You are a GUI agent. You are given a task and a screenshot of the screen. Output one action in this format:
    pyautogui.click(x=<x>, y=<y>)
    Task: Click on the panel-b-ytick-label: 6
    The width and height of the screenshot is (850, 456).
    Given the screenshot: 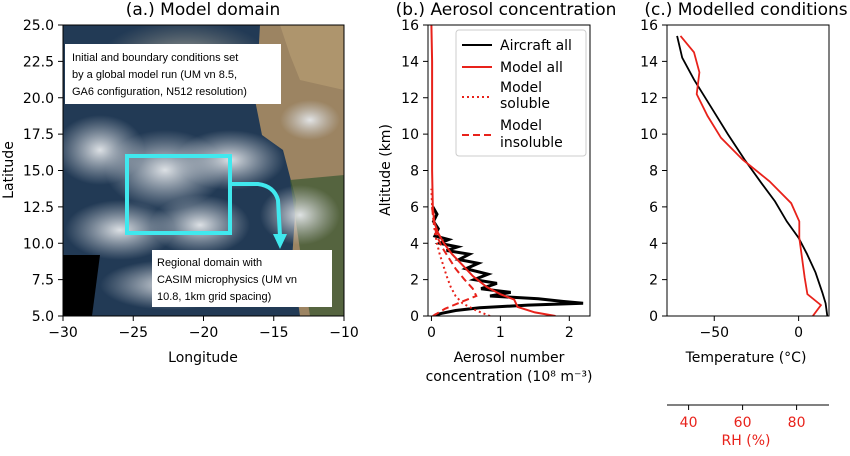 What is the action you would take?
    pyautogui.click(x=414, y=208)
    